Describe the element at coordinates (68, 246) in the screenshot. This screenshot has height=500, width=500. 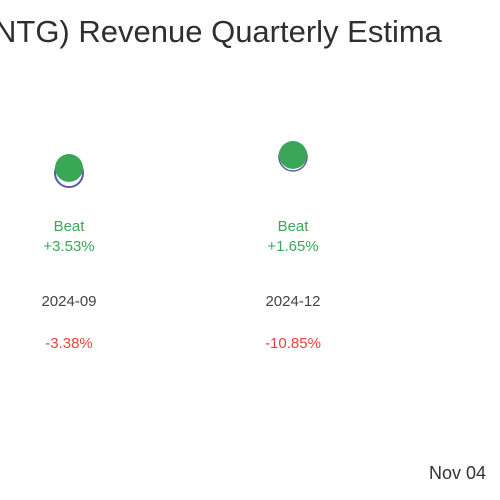
I see `surprise-label: +3.53%` at that location.